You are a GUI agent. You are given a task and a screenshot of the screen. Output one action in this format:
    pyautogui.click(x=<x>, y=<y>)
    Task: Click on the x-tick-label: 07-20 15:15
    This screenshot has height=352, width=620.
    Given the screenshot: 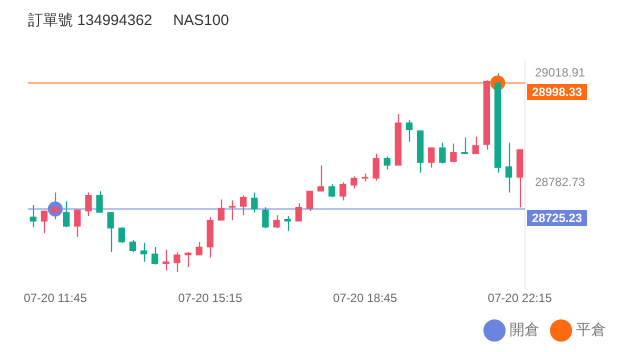 What is the action you would take?
    pyautogui.click(x=210, y=298)
    